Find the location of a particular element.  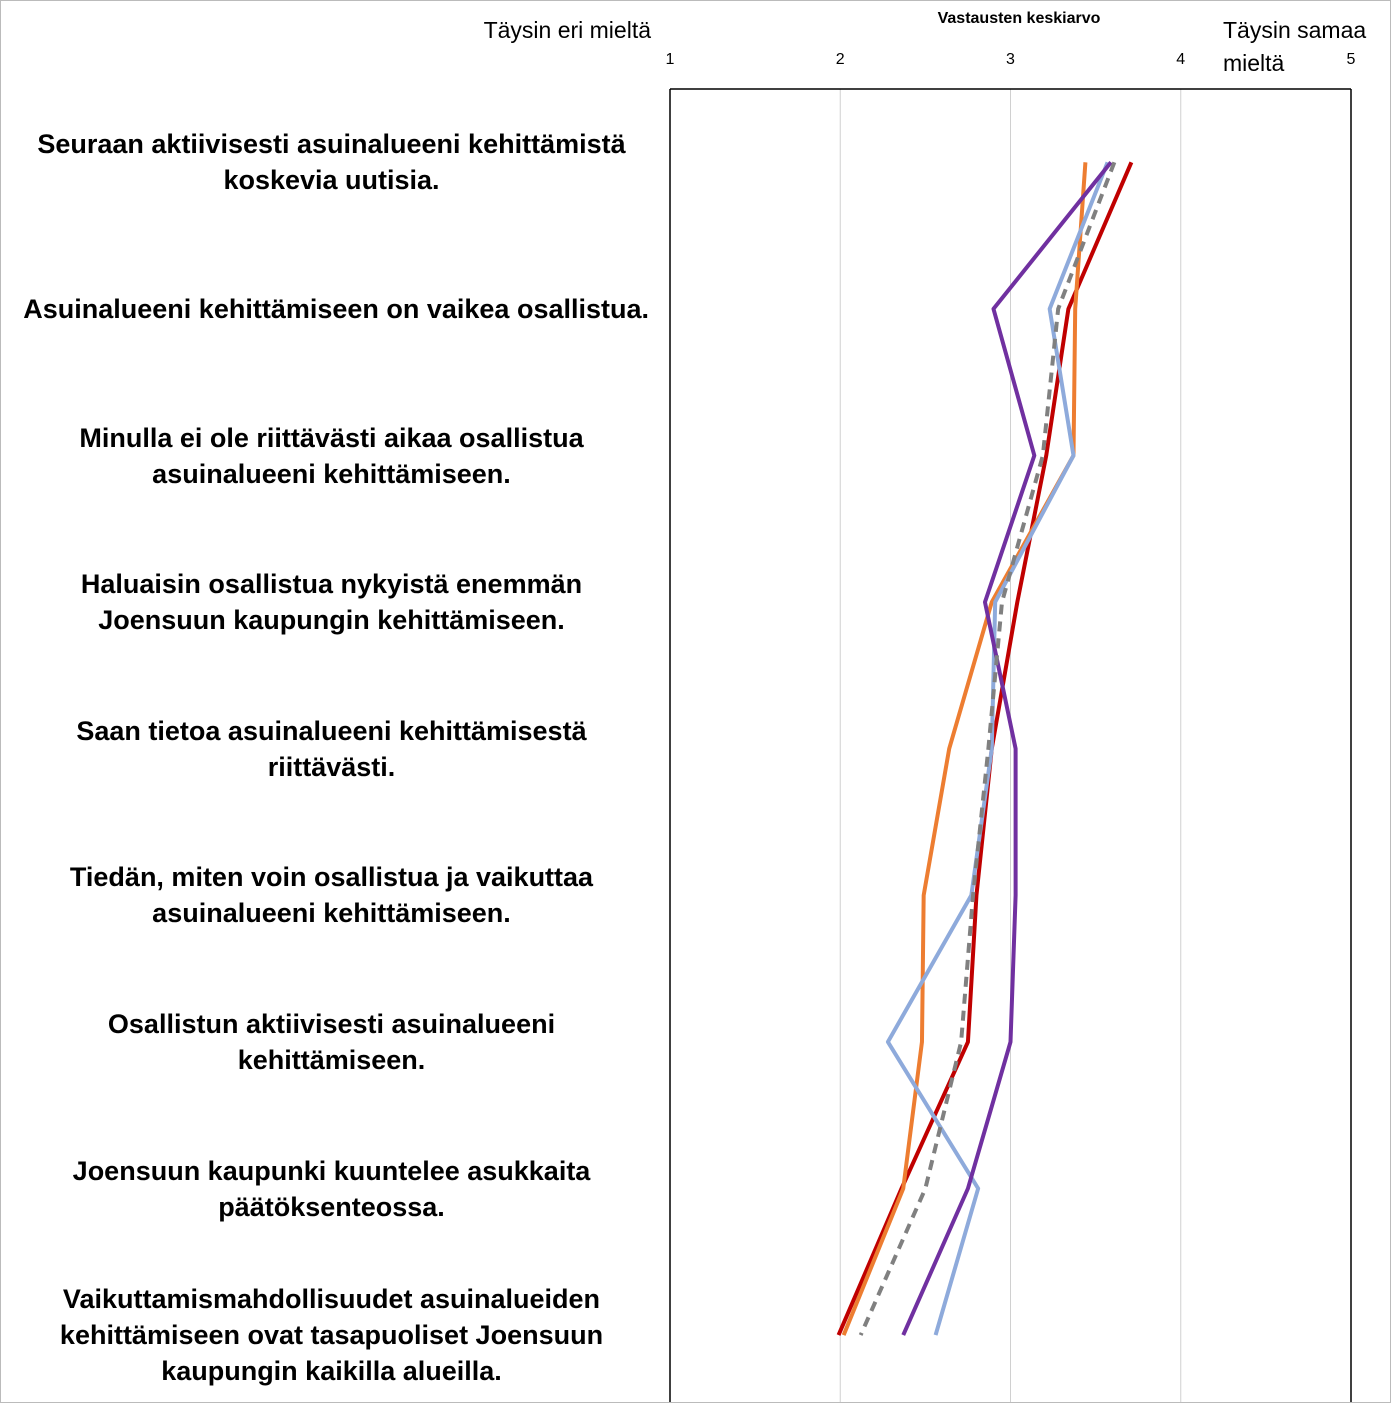

annotation: Täysin samaa is located at coordinates (1294, 30).